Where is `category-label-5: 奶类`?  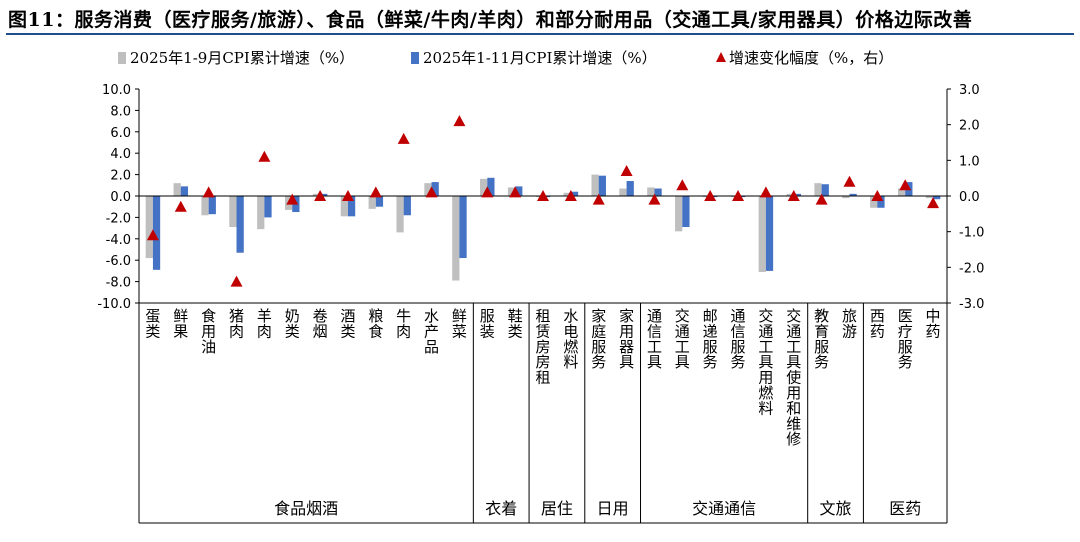
category-label-5: 奶类 is located at coordinates (292, 323).